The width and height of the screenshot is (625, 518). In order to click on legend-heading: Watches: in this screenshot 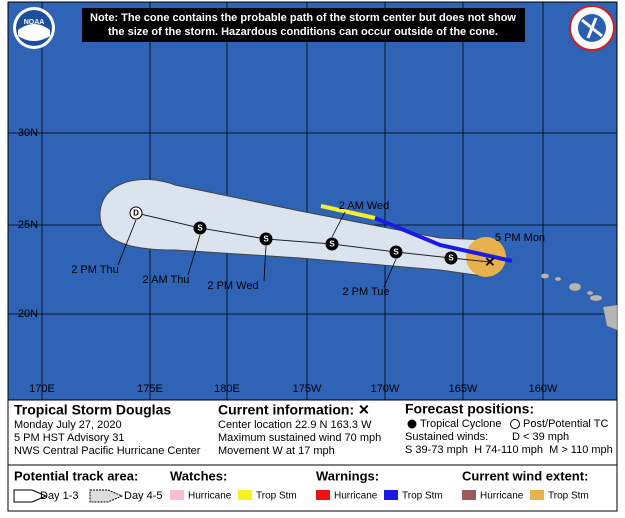, I will do `click(198, 475)`.